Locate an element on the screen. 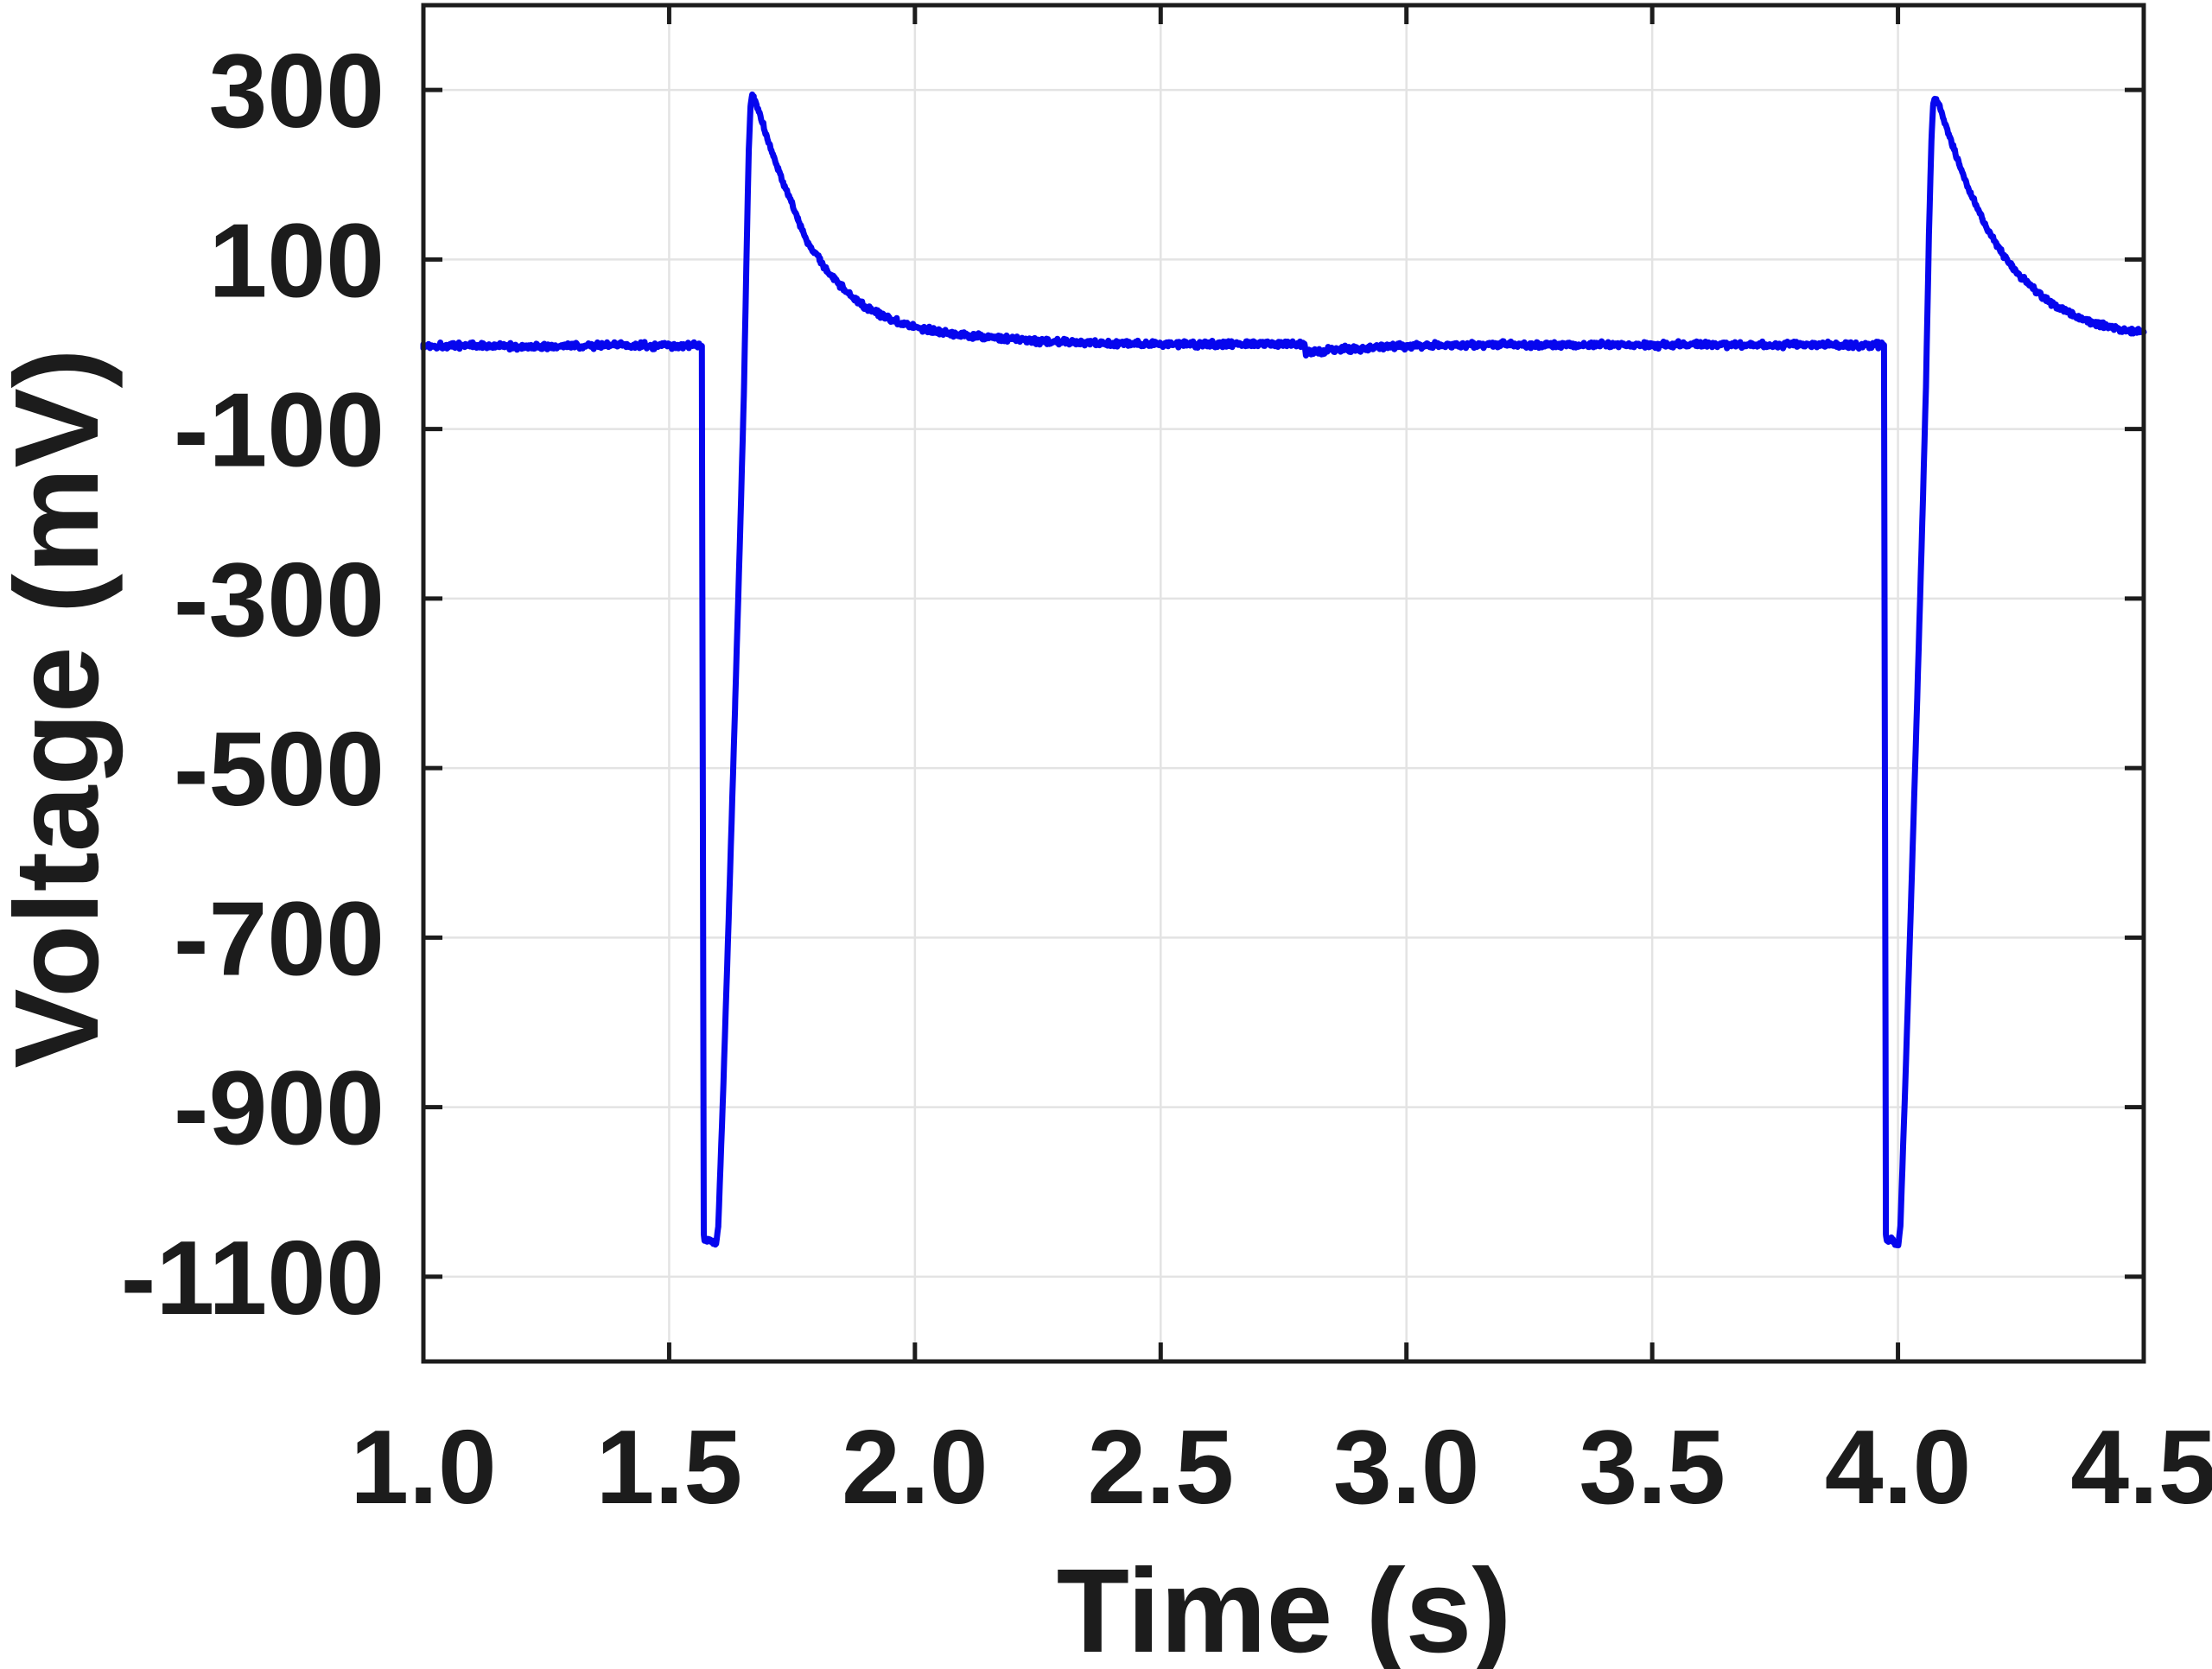  x-tick-label: 2.0 is located at coordinates (915, 1467).